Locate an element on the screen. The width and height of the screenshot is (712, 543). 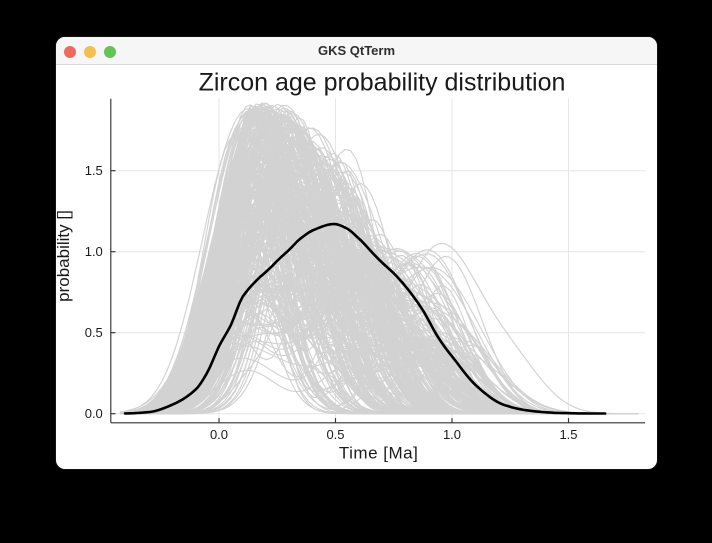
svg-text: Time [Ma] is located at coordinates (378, 453).